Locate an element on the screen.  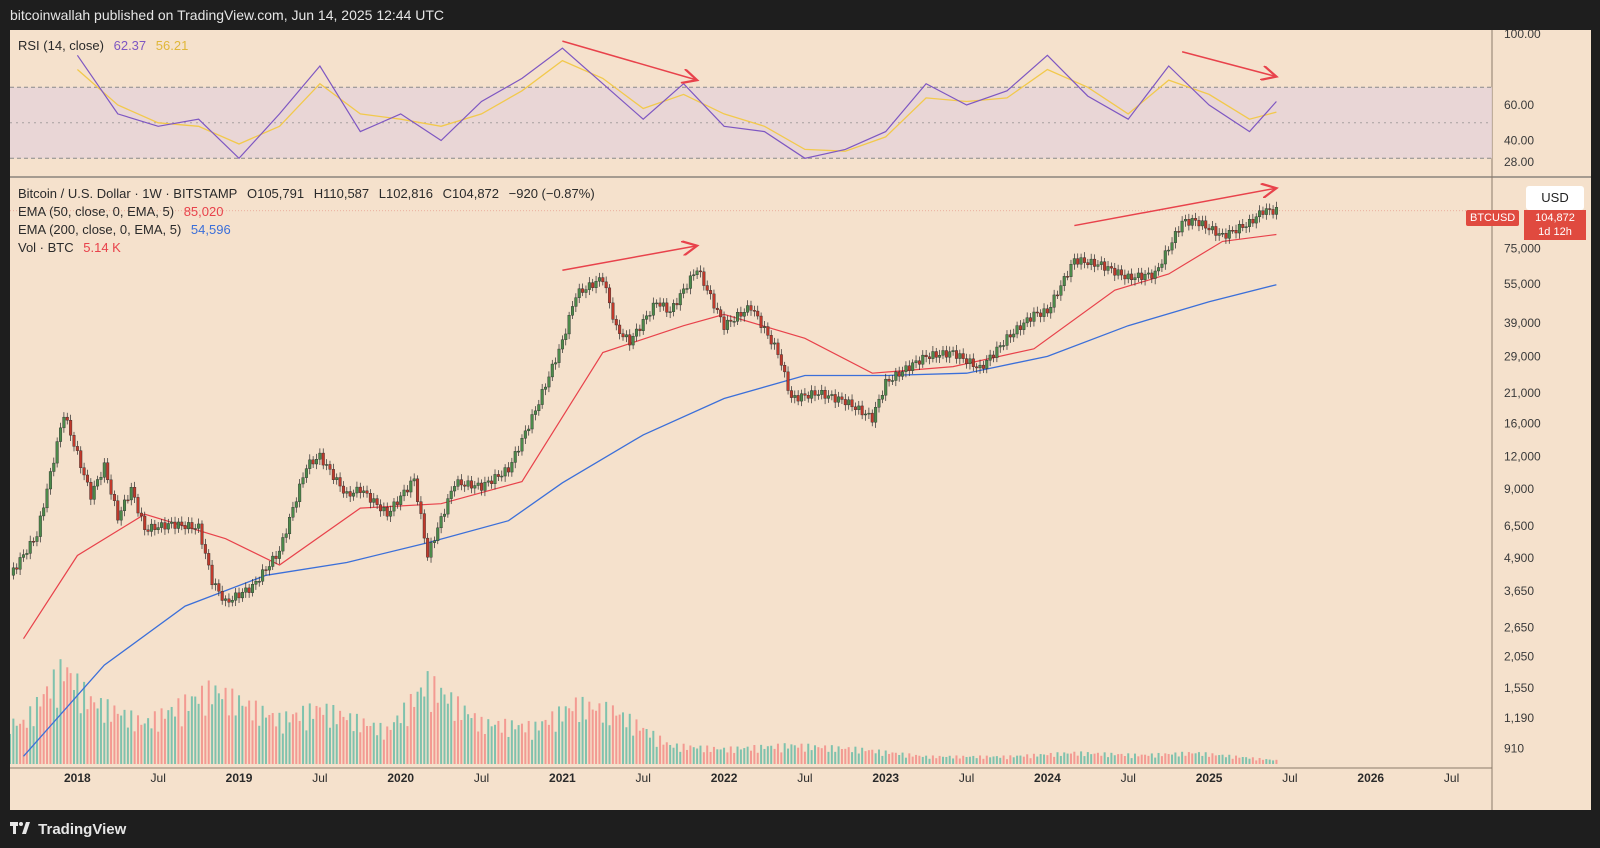
ohlc-change: −920 (−0.87%) is located at coordinates (551, 193).